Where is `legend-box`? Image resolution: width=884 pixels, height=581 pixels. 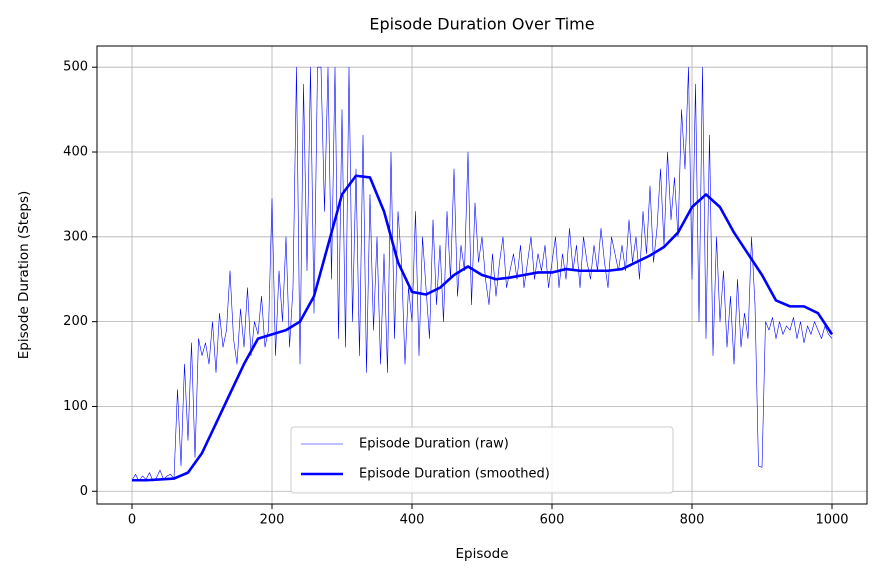
legend-box is located at coordinates (482, 460).